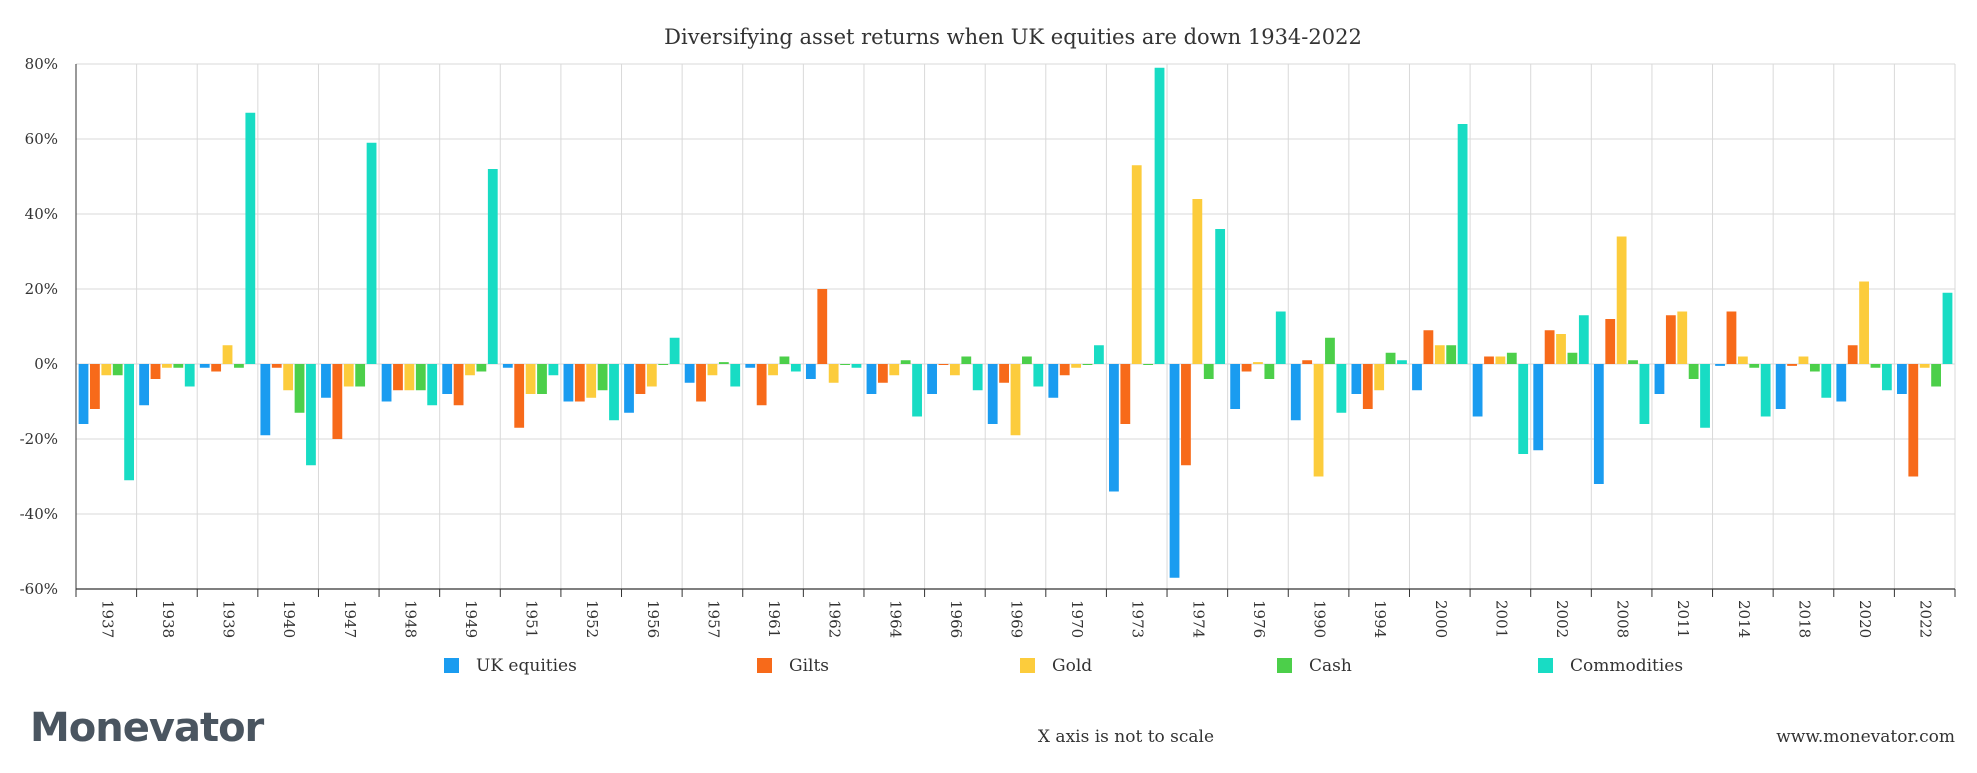 The image size is (1977, 773). I want to click on bar-commodities-1990, so click(1341, 388).